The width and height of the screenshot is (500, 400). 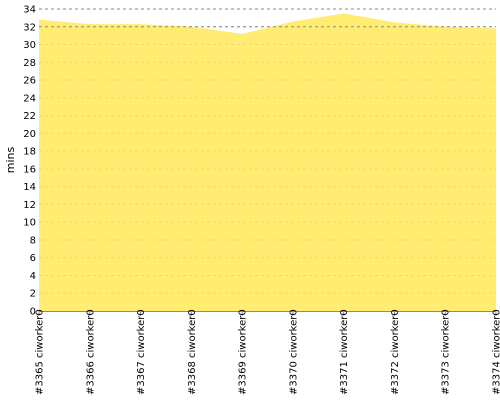 What do you see at coordinates (29, 81) in the screenshot?
I see `y-tick-label-26: 26` at bounding box center [29, 81].